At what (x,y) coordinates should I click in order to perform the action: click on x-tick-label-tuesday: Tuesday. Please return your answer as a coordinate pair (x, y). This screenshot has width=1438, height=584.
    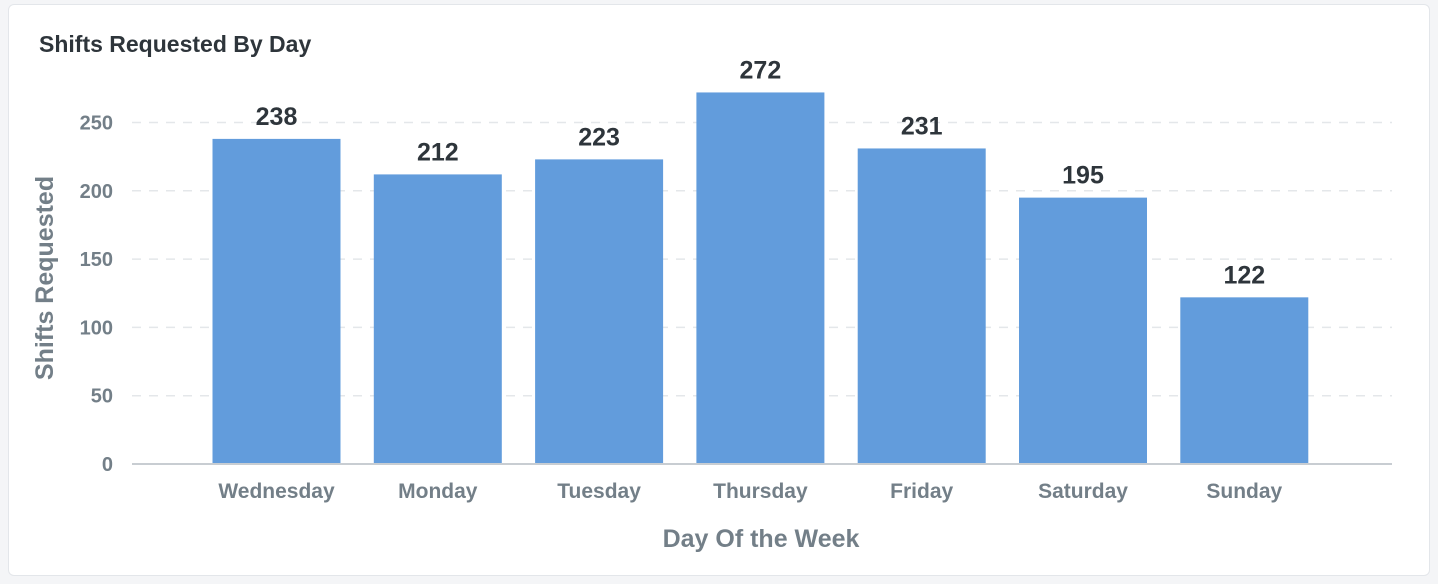
    Looking at the image, I should click on (599, 491).